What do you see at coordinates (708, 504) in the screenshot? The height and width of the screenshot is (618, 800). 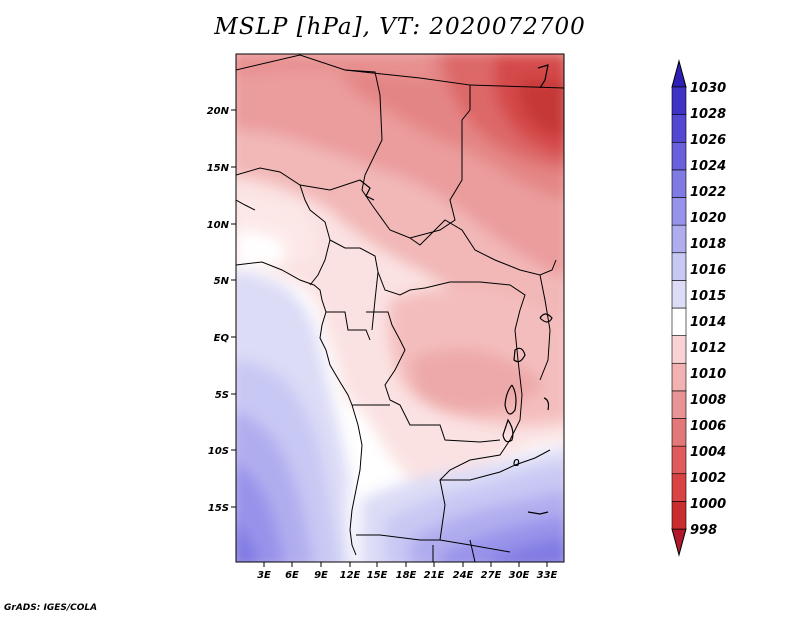 I see `colorbar-label: 1000` at bounding box center [708, 504].